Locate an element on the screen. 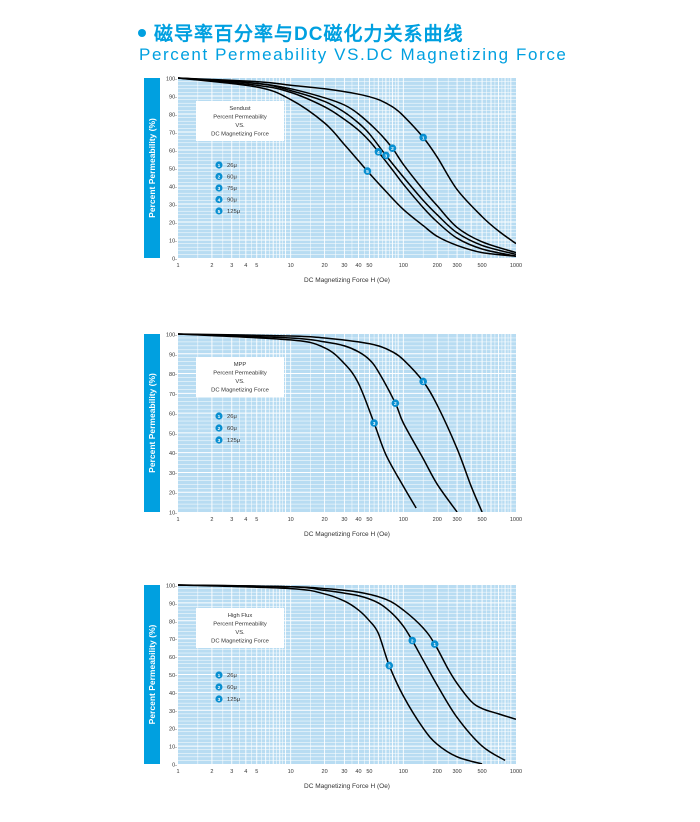 The width and height of the screenshot is (700, 822). y-tick-label: 0- is located at coordinates (174, 260).